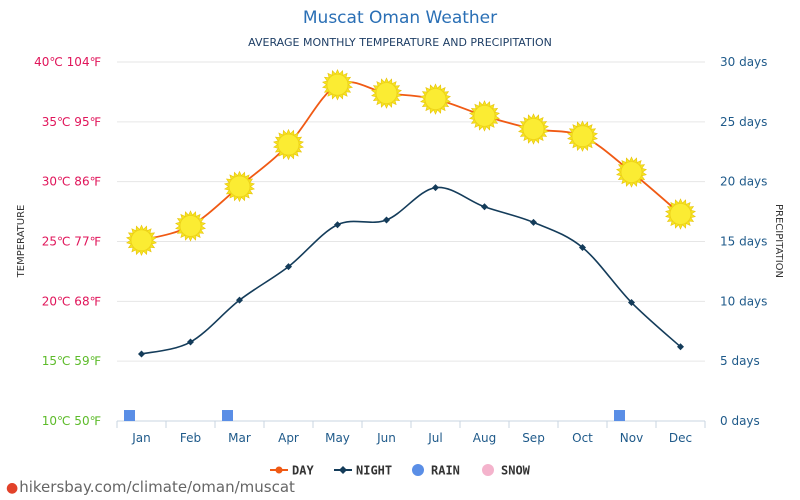  What do you see at coordinates (71, 301) in the screenshot?
I see `y-tick-label: 20℃ 68℉` at bounding box center [71, 301].